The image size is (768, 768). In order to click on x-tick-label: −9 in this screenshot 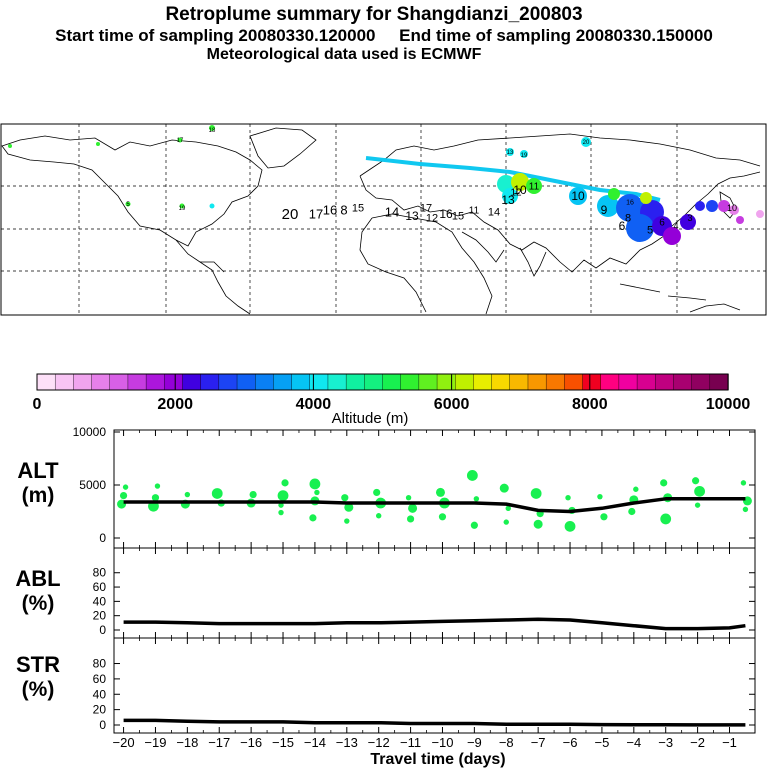, I will do `click(474, 742)`.